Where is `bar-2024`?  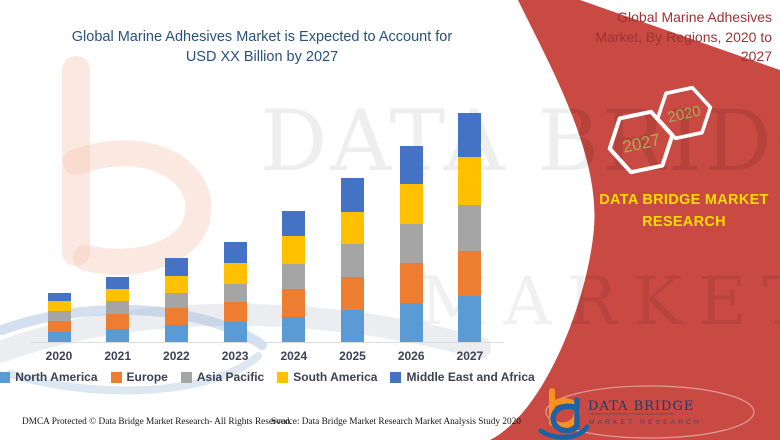 bar-2024 is located at coordinates (294, 276).